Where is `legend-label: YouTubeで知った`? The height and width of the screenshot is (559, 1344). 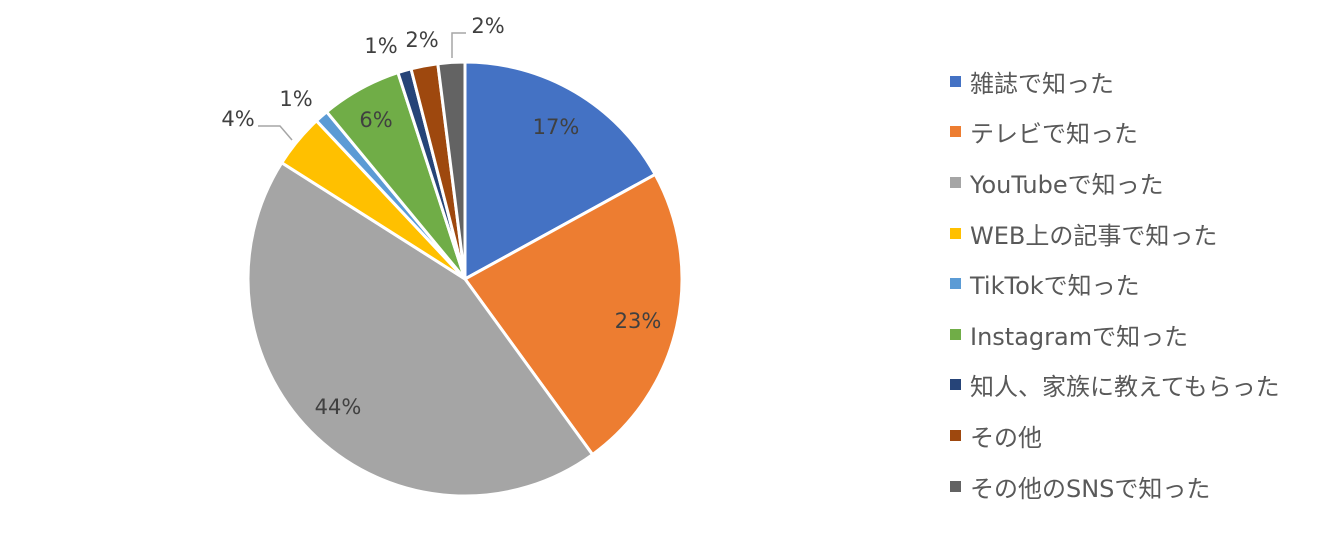
legend-label: YouTubeで知った is located at coordinates (1067, 184).